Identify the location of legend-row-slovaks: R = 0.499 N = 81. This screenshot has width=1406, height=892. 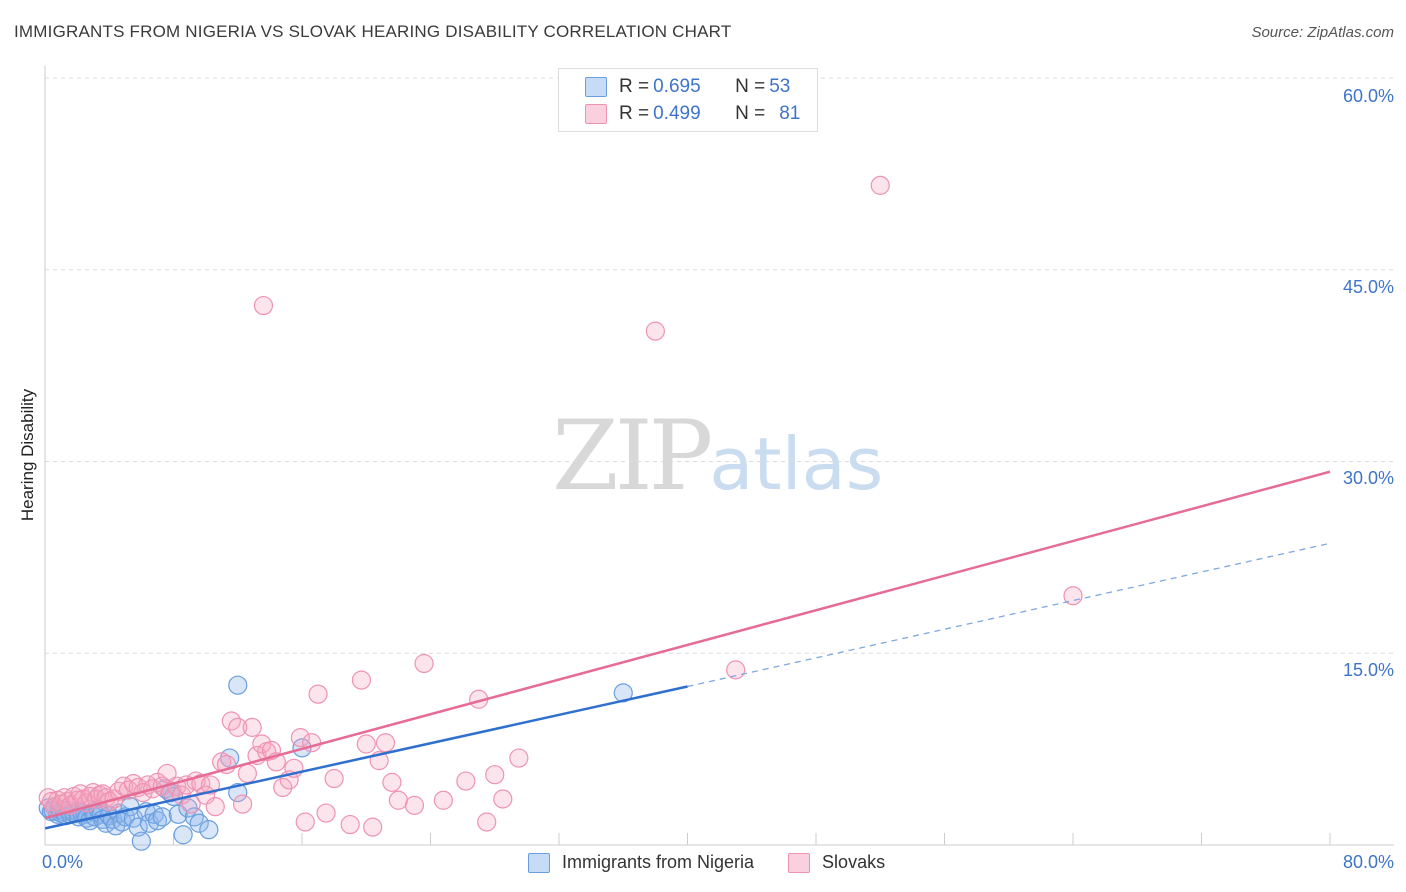
(692, 114).